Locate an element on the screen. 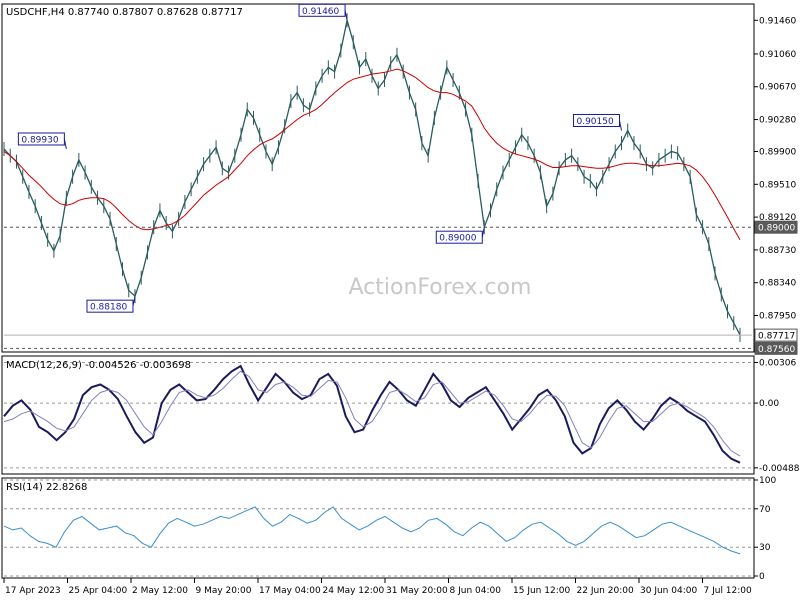  price-annotation-label: 0.89000 is located at coordinates (457, 239).